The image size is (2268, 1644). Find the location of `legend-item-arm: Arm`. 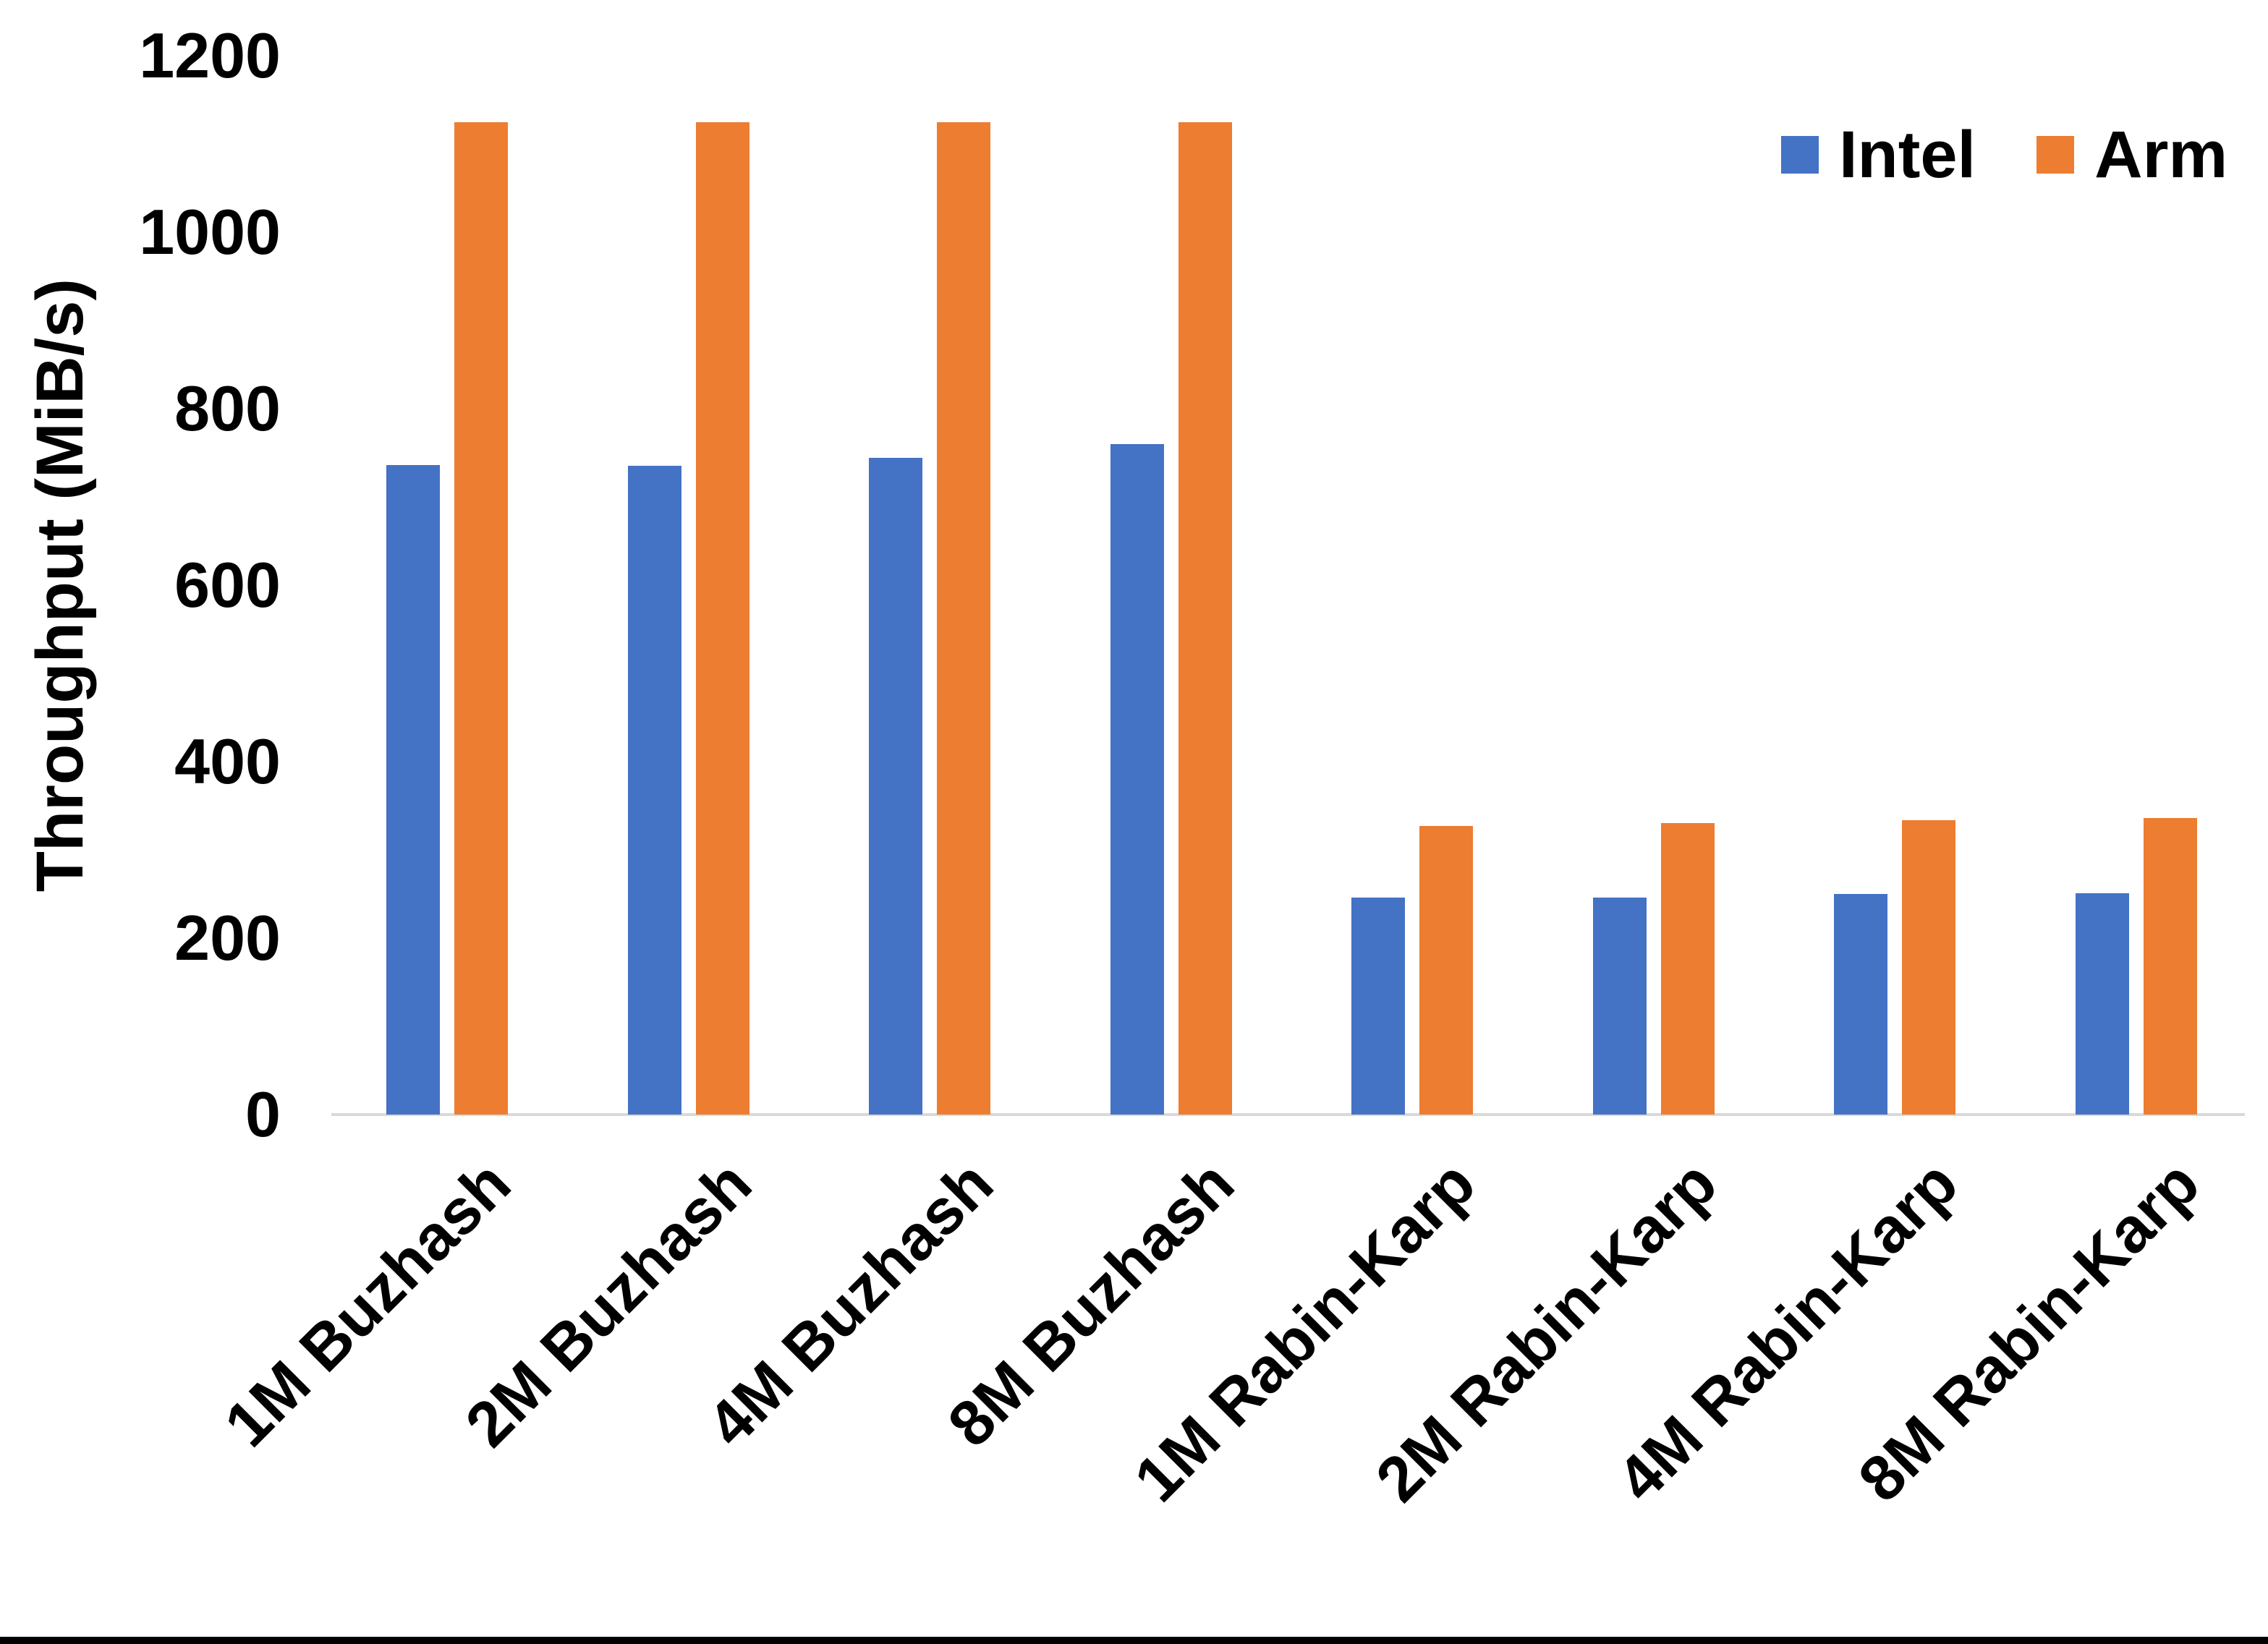

legend-item-arm: Arm is located at coordinates (2131, 155).